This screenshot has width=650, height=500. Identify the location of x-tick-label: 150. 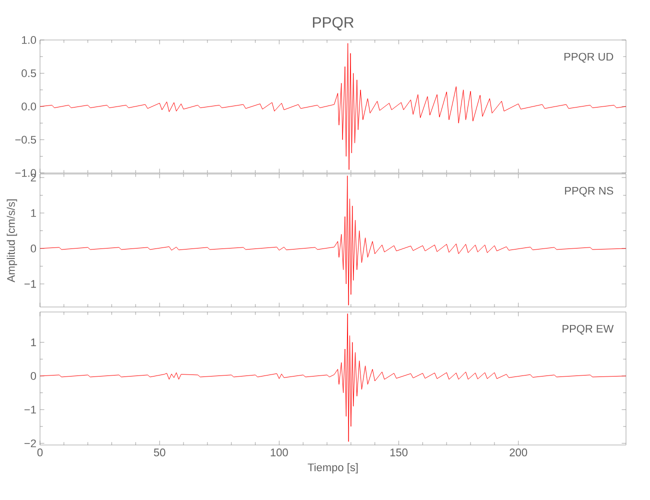
(399, 452).